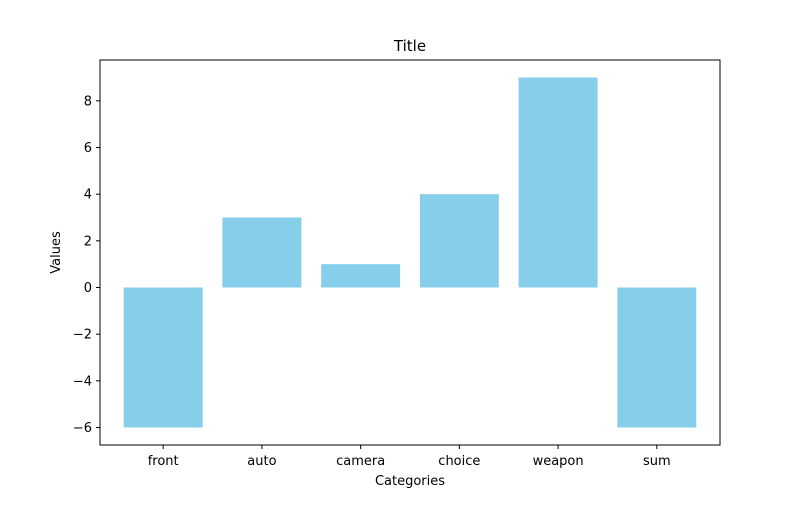 This screenshot has width=800, height=505. Describe the element at coordinates (88, 195) in the screenshot. I see `y-tick-label: 4` at that location.